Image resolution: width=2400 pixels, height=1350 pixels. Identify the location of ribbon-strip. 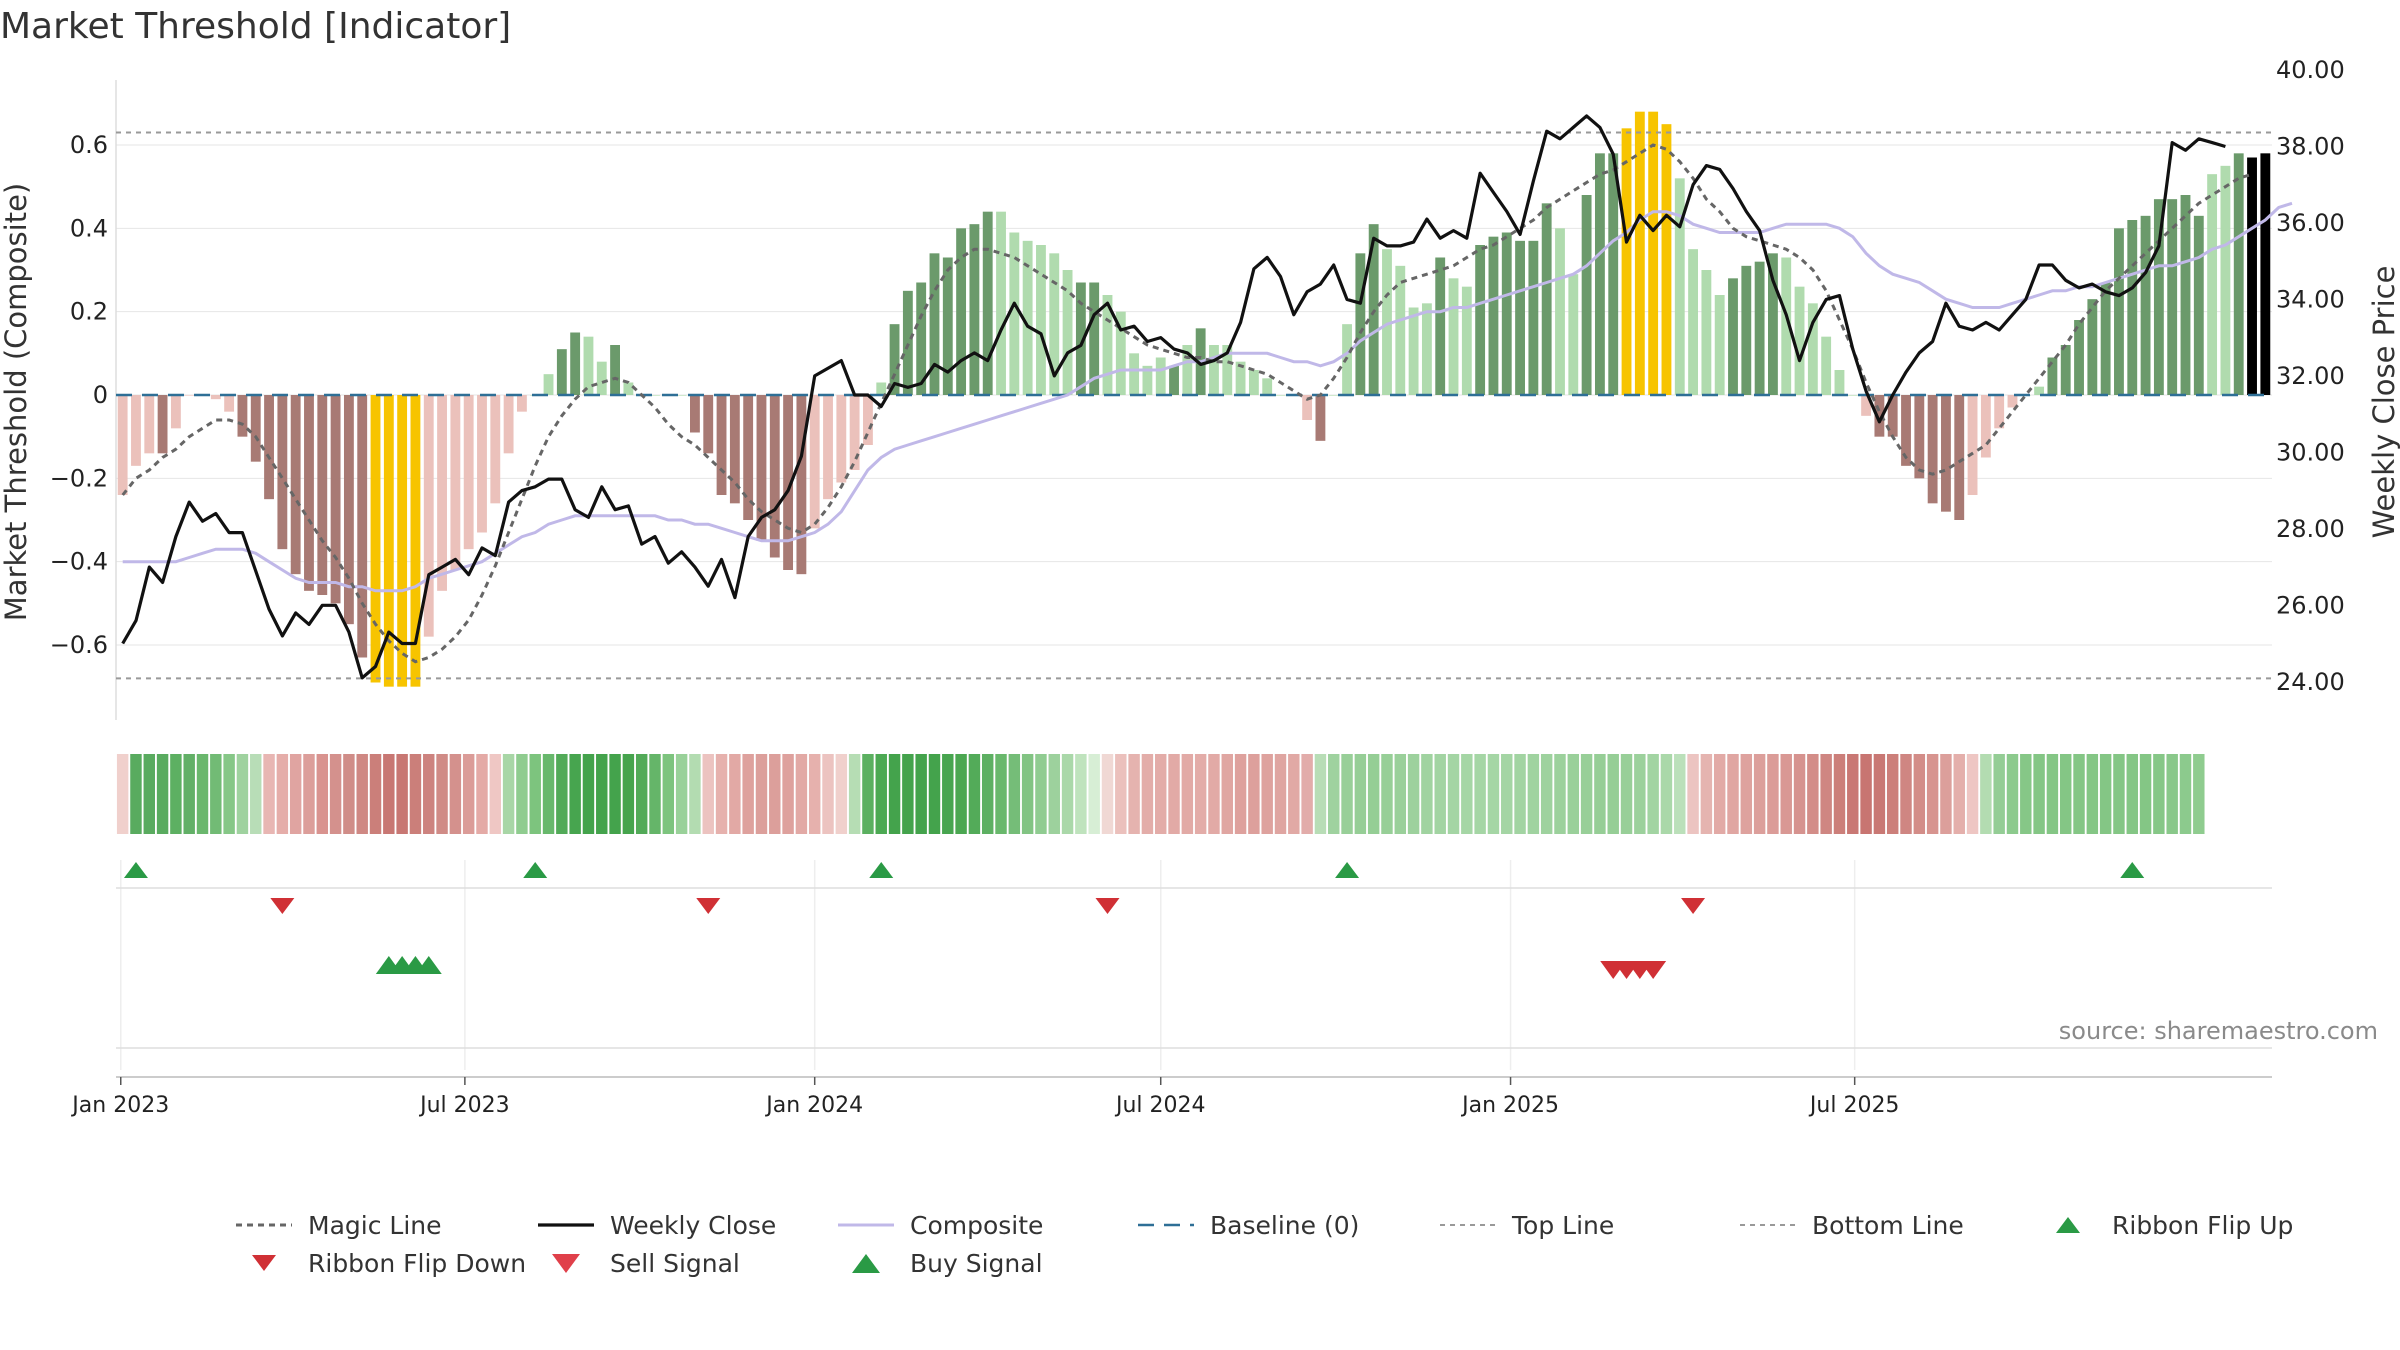
(1160, 794).